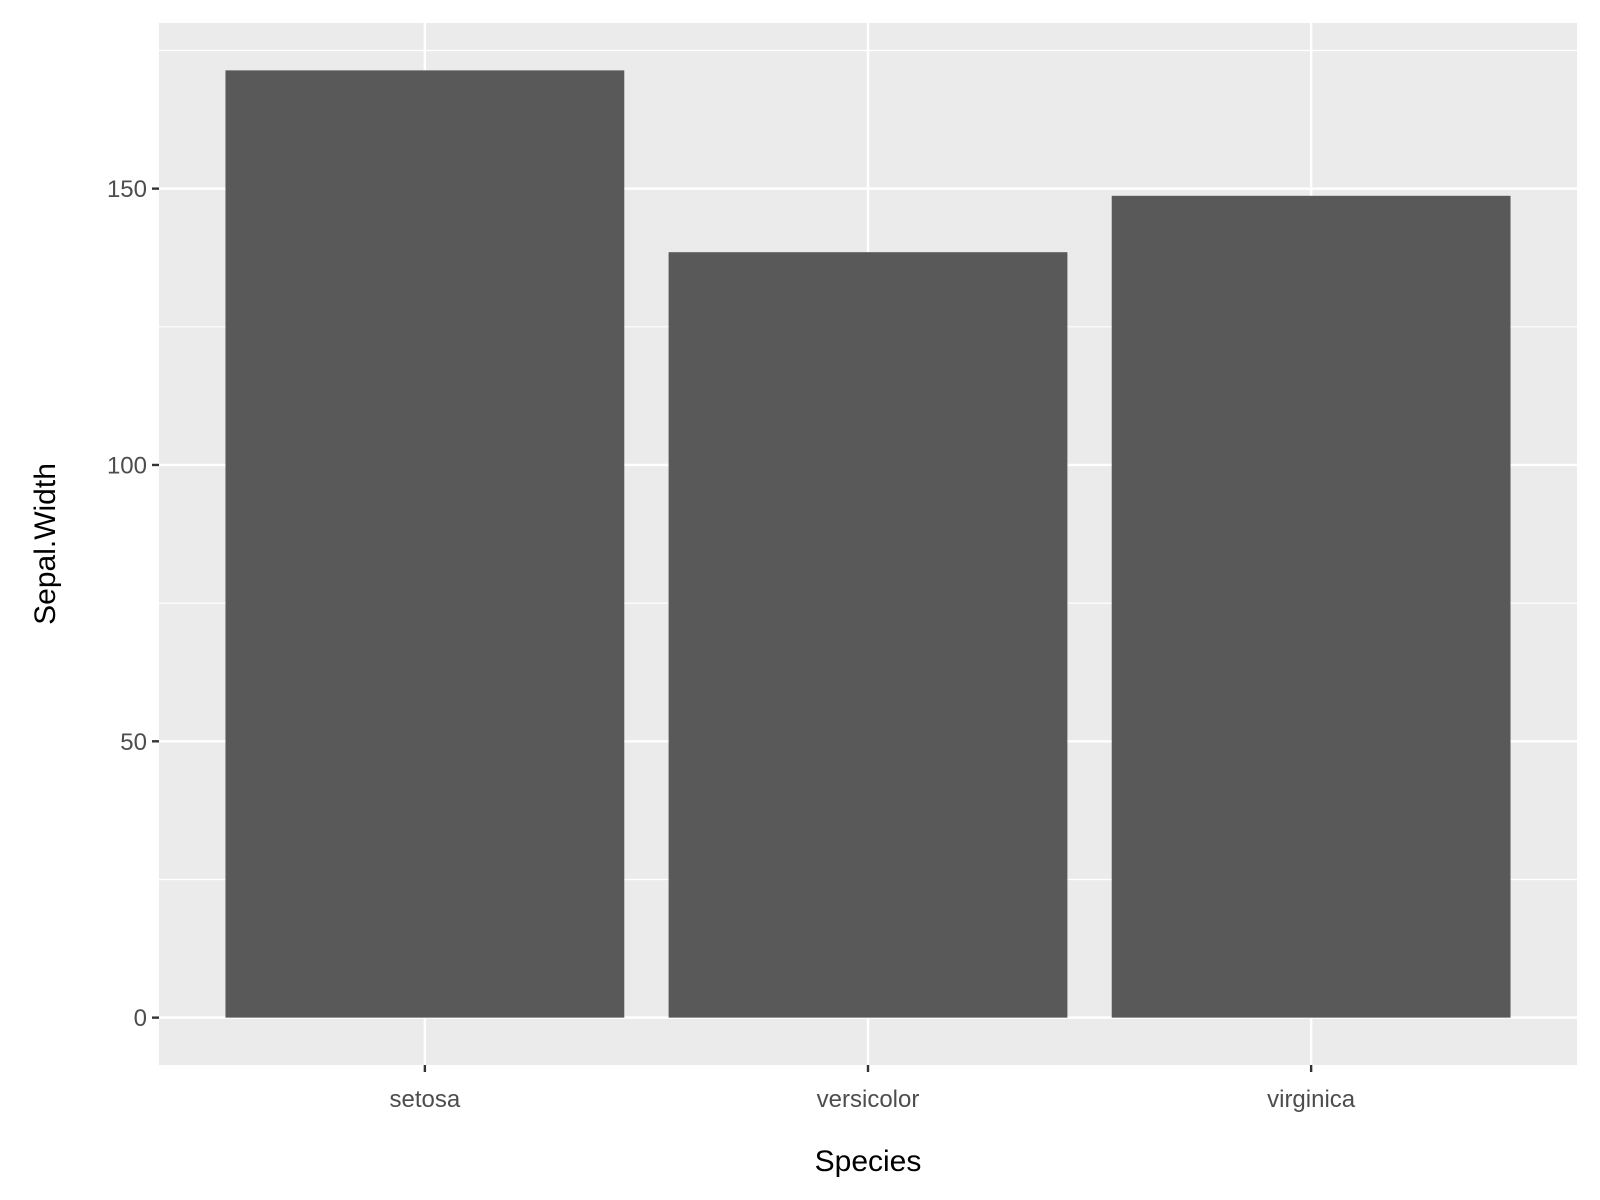 The width and height of the screenshot is (1600, 1200). Describe the element at coordinates (868, 1099) in the screenshot. I see `x-tick-label: versicolor` at that location.